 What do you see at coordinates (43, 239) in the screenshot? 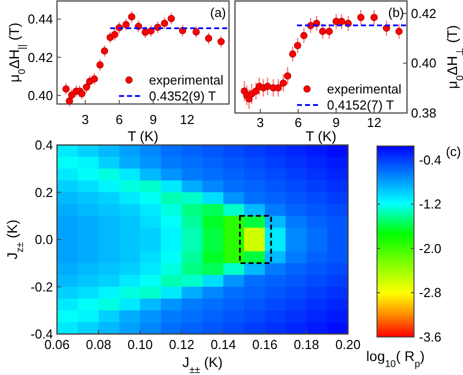
I see `y-tick-label: 0.0` at bounding box center [43, 239].